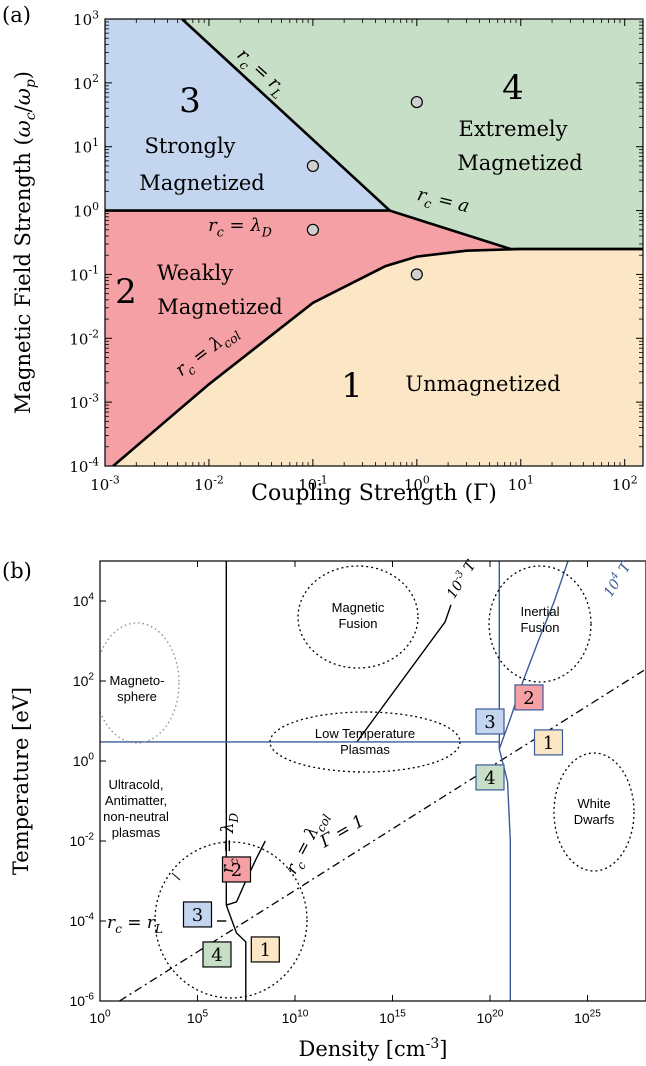 Image resolution: width=646 pixels, height=1066 pixels. Describe the element at coordinates (126, 292) in the screenshot. I see `region-2-number: 2` at that location.